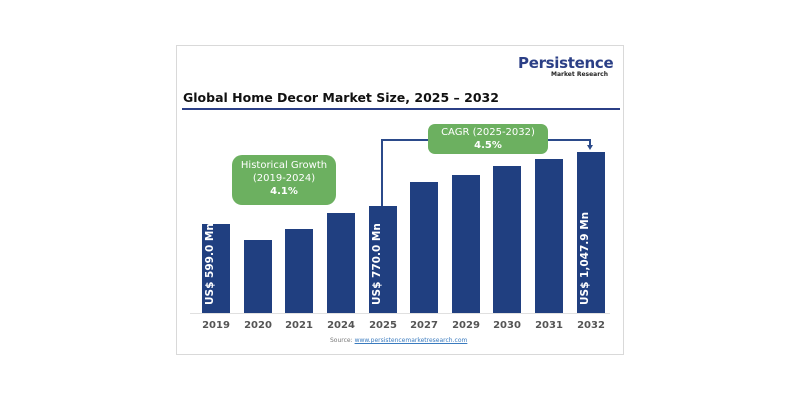  What do you see at coordinates (424, 247) in the screenshot?
I see `bar-2027` at bounding box center [424, 247].